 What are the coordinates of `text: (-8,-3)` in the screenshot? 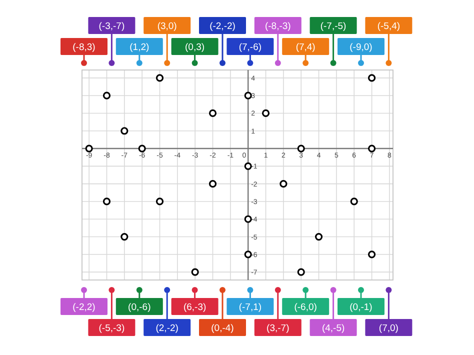 It's located at (277, 26).